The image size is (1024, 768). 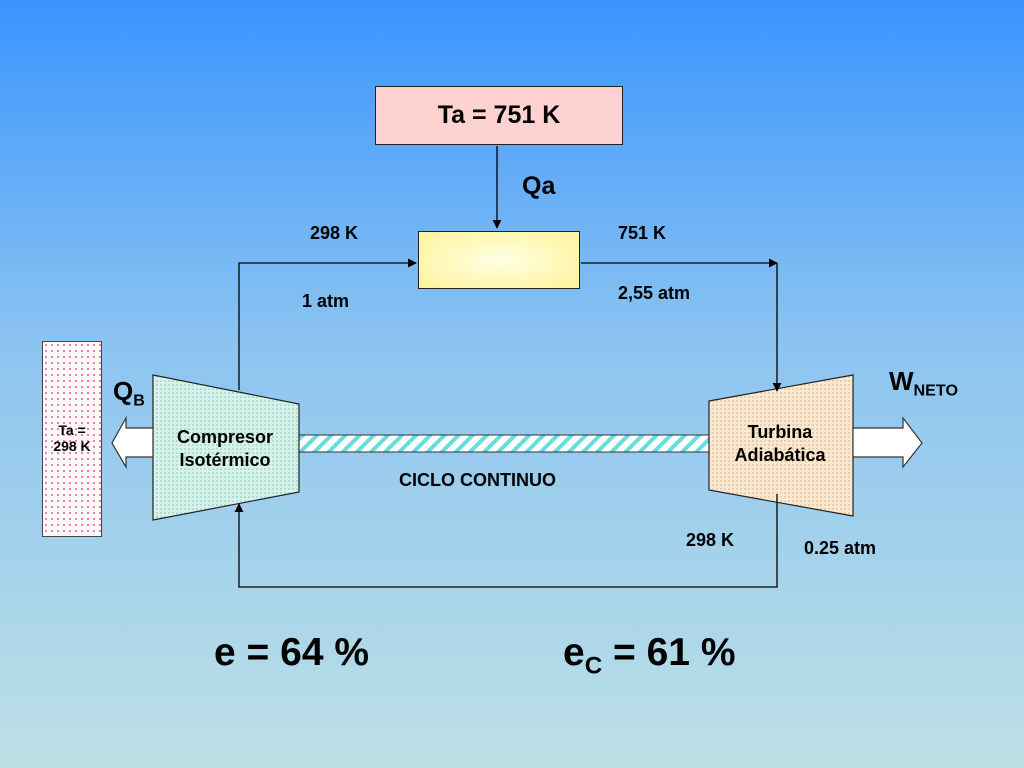 What do you see at coordinates (327, 324) in the screenshot?
I see `flow-compressor-to-heater` at bounding box center [327, 324].